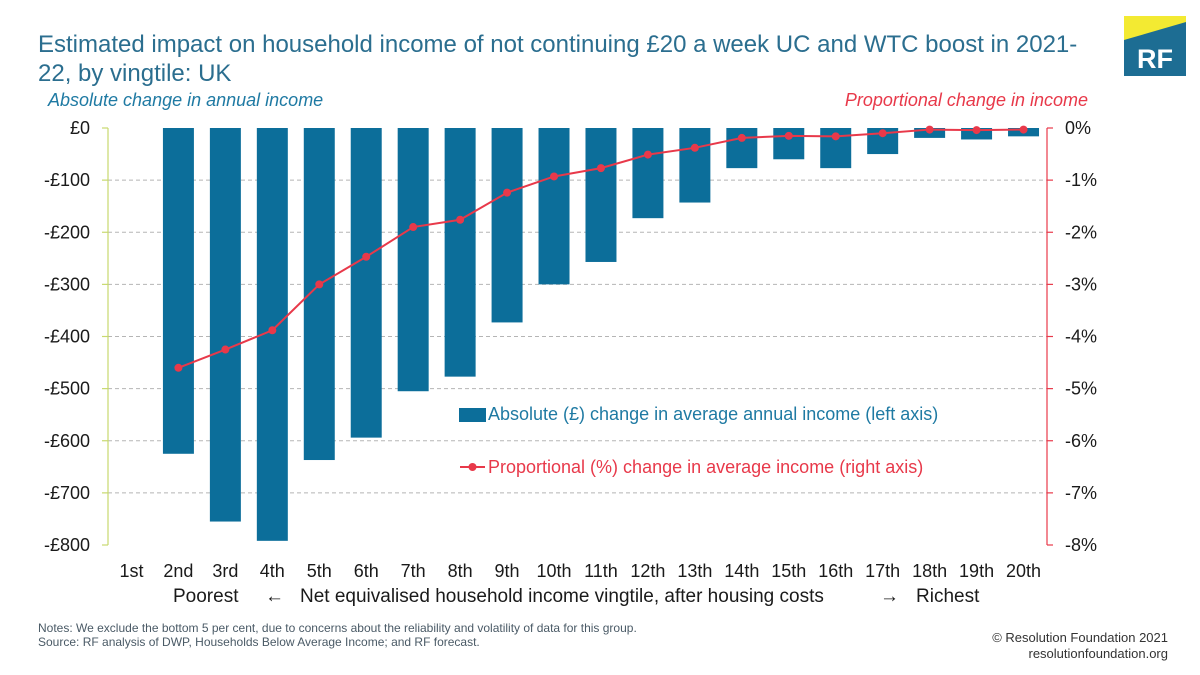 The width and height of the screenshot is (1200, 675). What do you see at coordinates (1081, 493) in the screenshot?
I see `y2-tick-label: -7%` at bounding box center [1081, 493].